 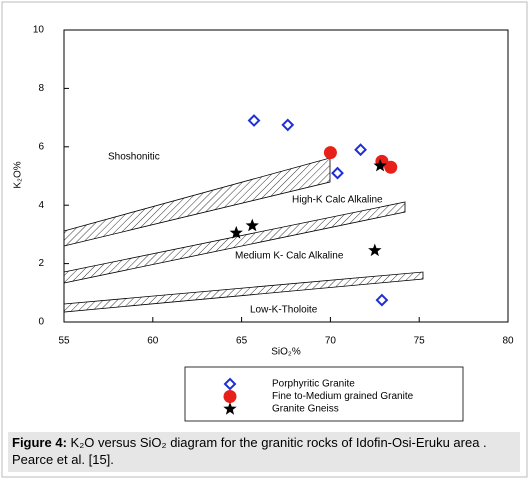 I want to click on region-label: Low-K-Tholoite, so click(x=284, y=310).